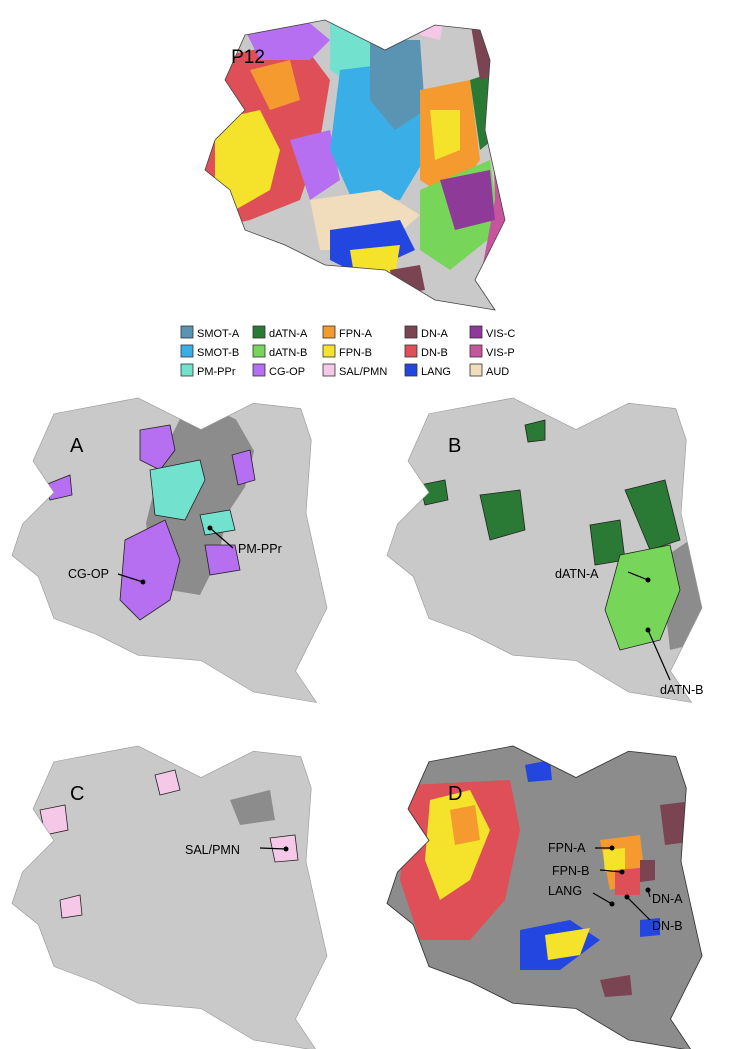  I want to click on callout-line-datn-a, so click(638, 576).